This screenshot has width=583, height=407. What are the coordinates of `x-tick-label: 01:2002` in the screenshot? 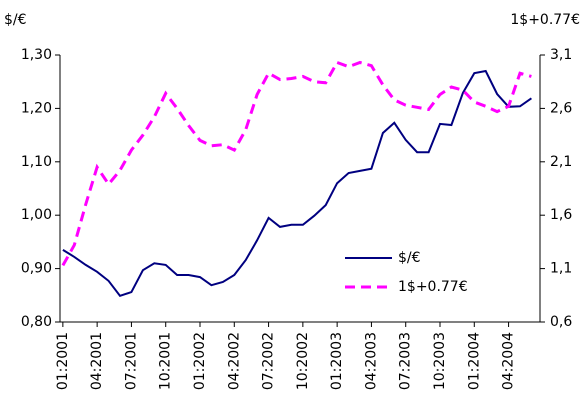 It's located at (200, 361).